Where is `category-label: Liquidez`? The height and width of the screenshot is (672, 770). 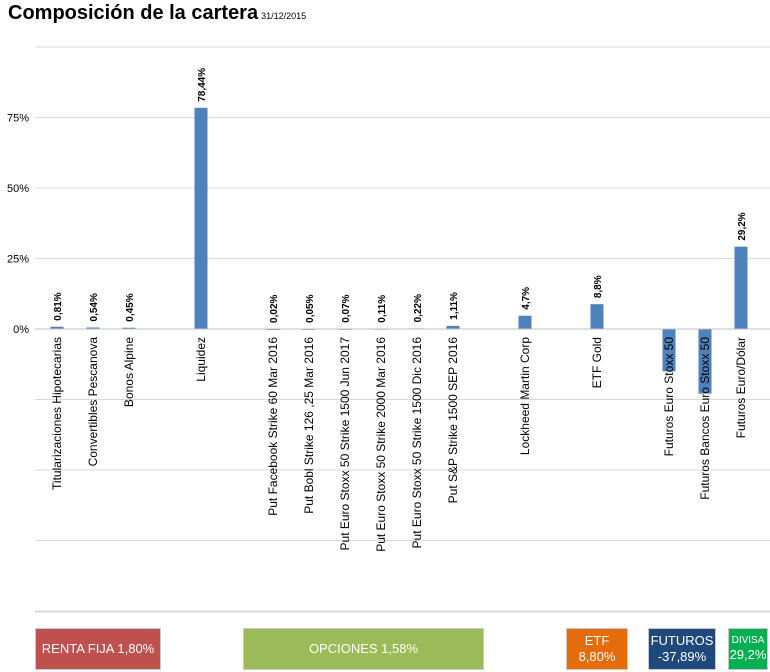
category-label: Liquidez is located at coordinates (201, 359).